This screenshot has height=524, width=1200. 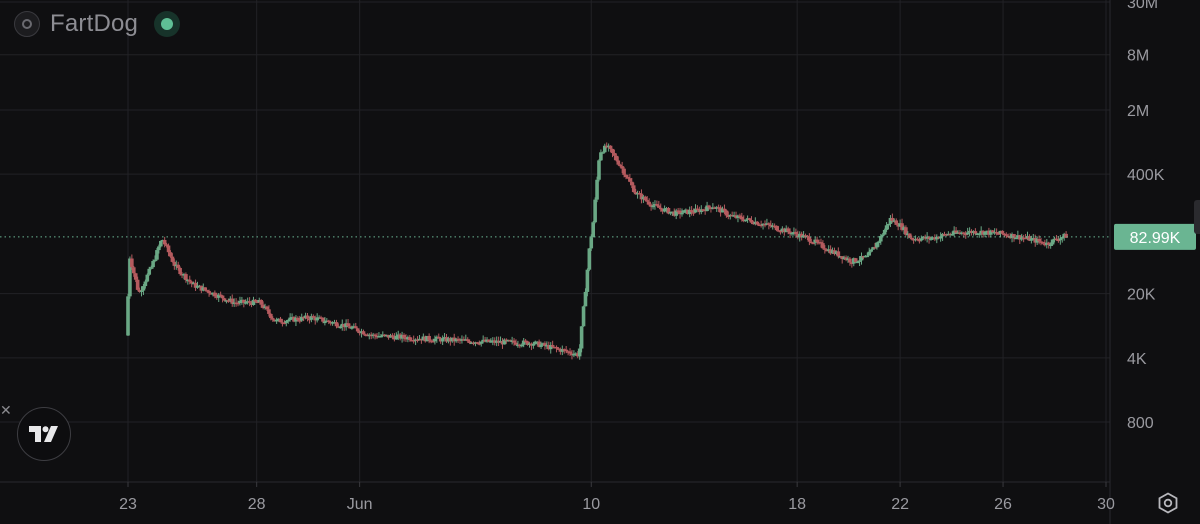 I want to click on settings-icon, so click(x=1168, y=503).